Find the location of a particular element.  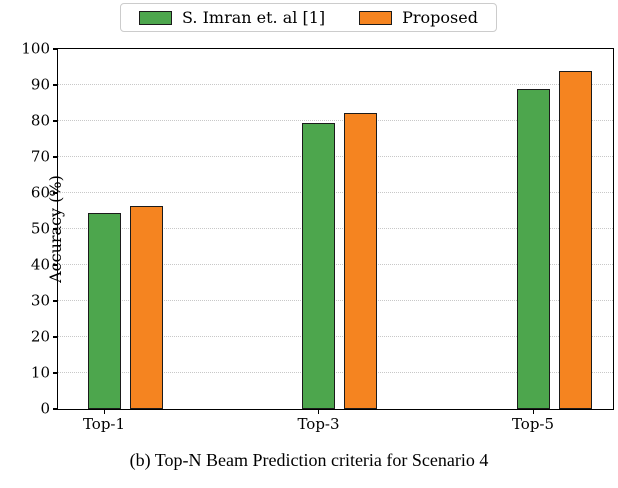

y-tick-label: 90 is located at coordinates (40, 84).